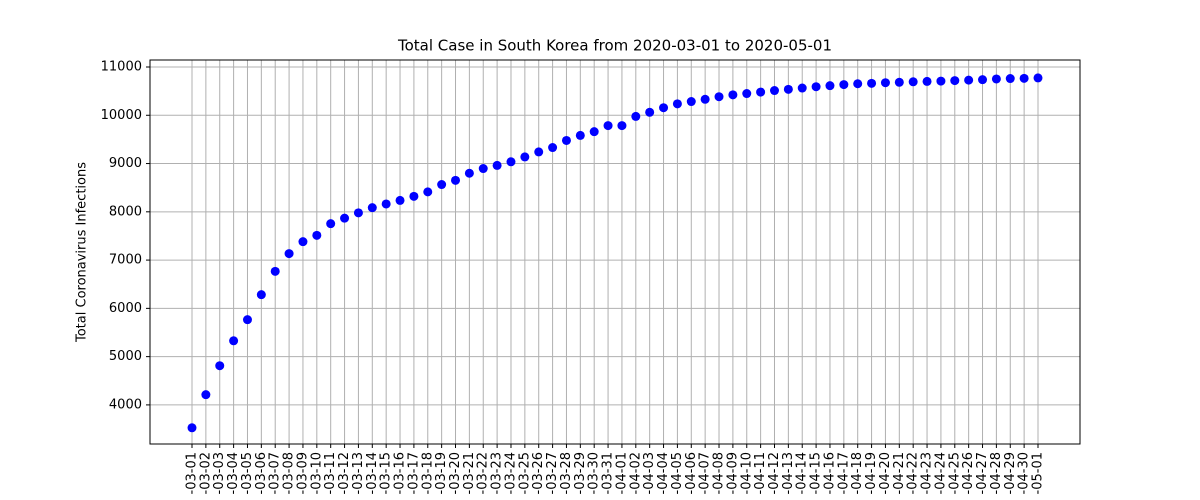 This screenshot has height=500, width=1200. What do you see at coordinates (719, 473) in the screenshot?
I see `x-tick-label: -04-08` at bounding box center [719, 473].